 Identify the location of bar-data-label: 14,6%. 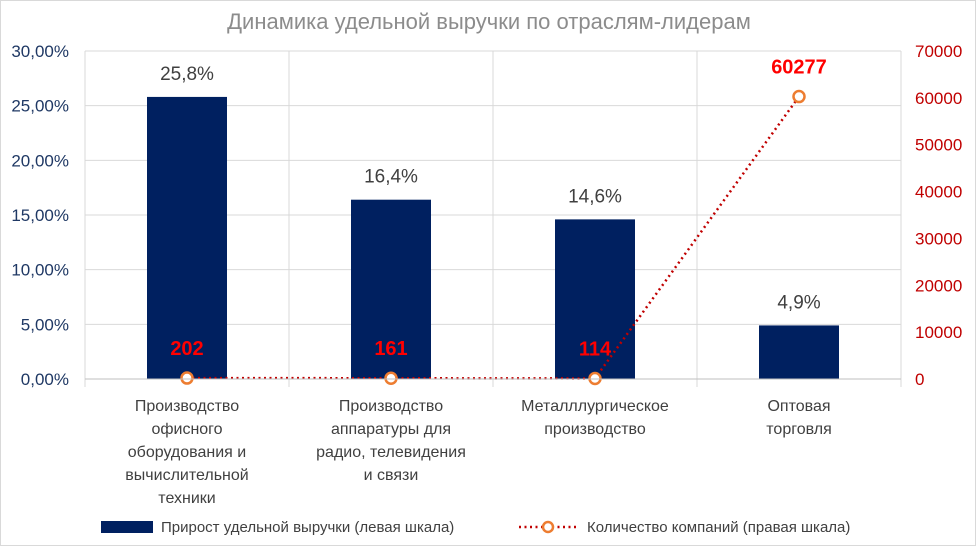
(595, 196).